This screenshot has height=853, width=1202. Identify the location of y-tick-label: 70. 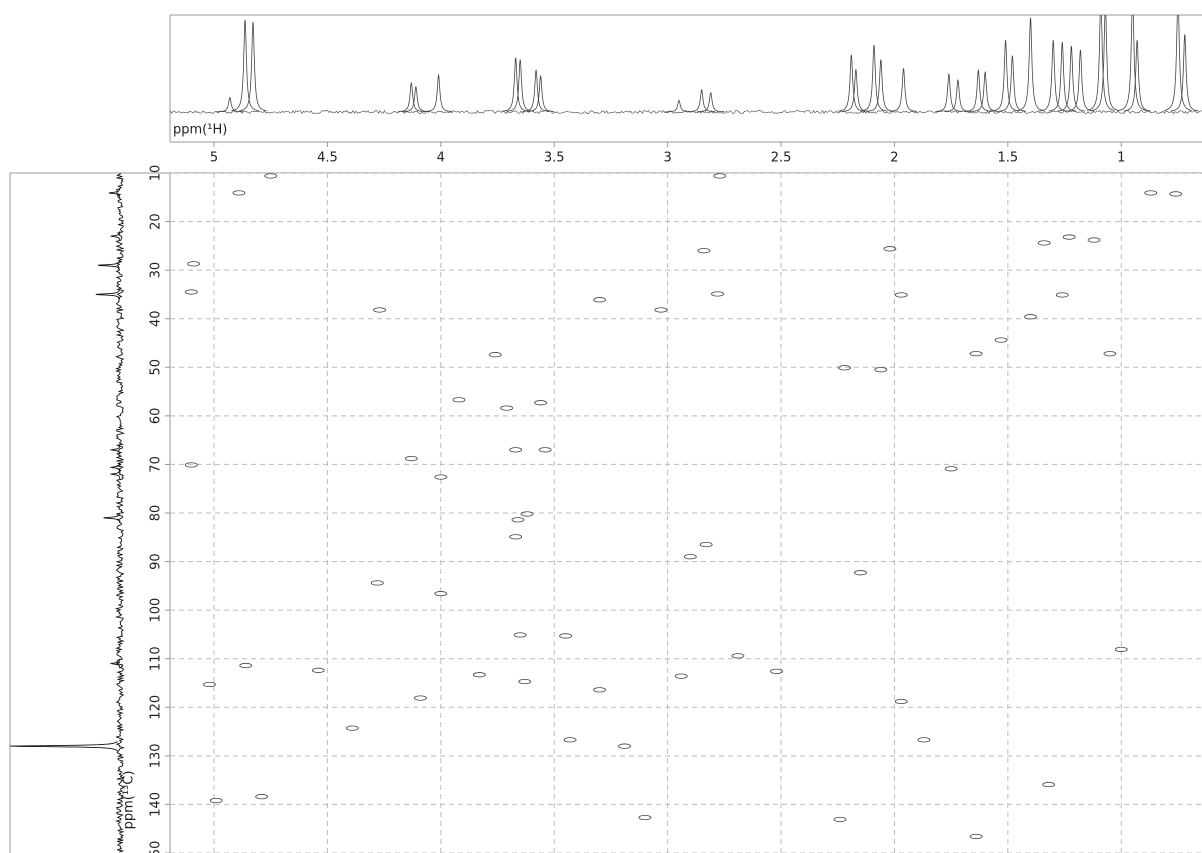
(156, 464).